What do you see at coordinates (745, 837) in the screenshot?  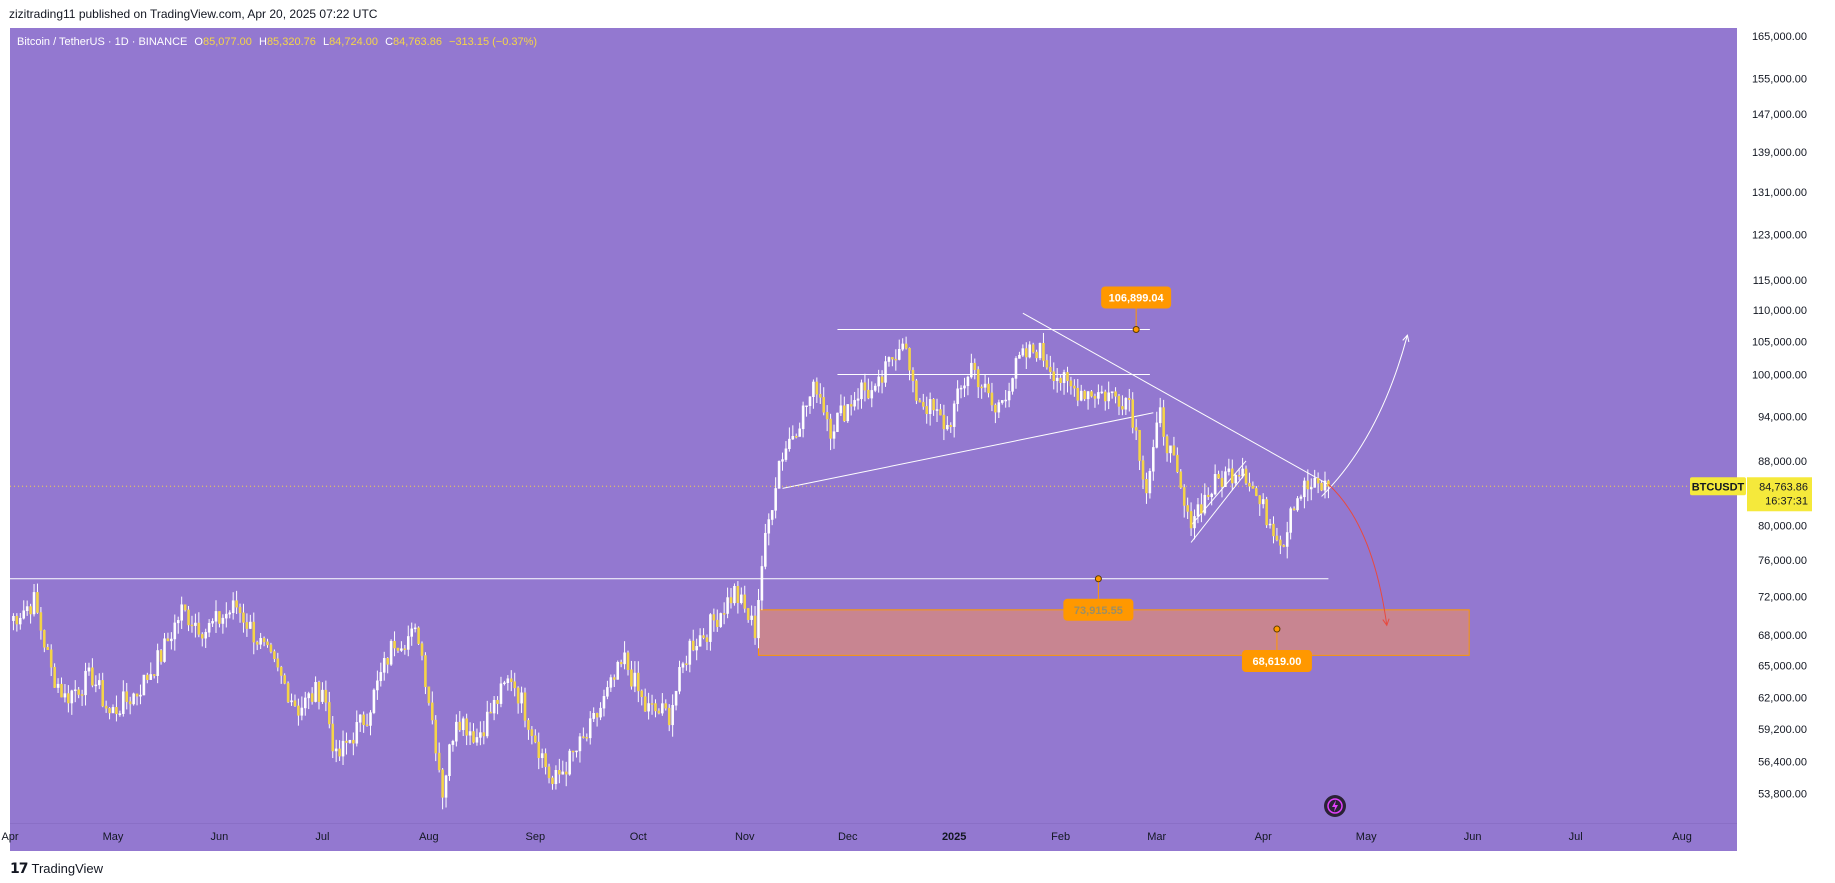 I see `time-tick-label: Nov` at bounding box center [745, 837].